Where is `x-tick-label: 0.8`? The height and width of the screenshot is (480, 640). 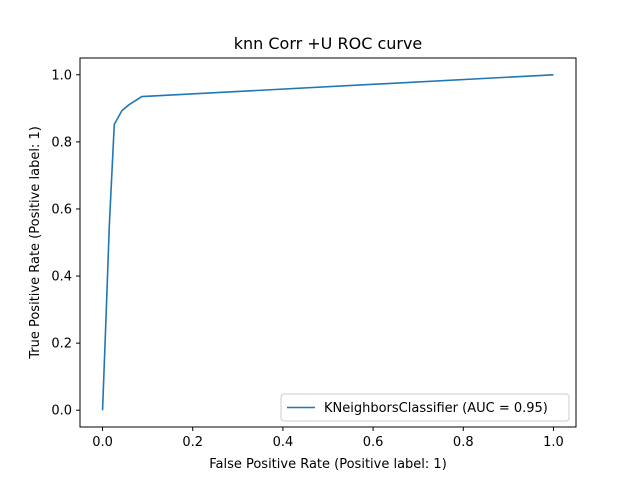
x-tick-label: 0.8 is located at coordinates (463, 442).